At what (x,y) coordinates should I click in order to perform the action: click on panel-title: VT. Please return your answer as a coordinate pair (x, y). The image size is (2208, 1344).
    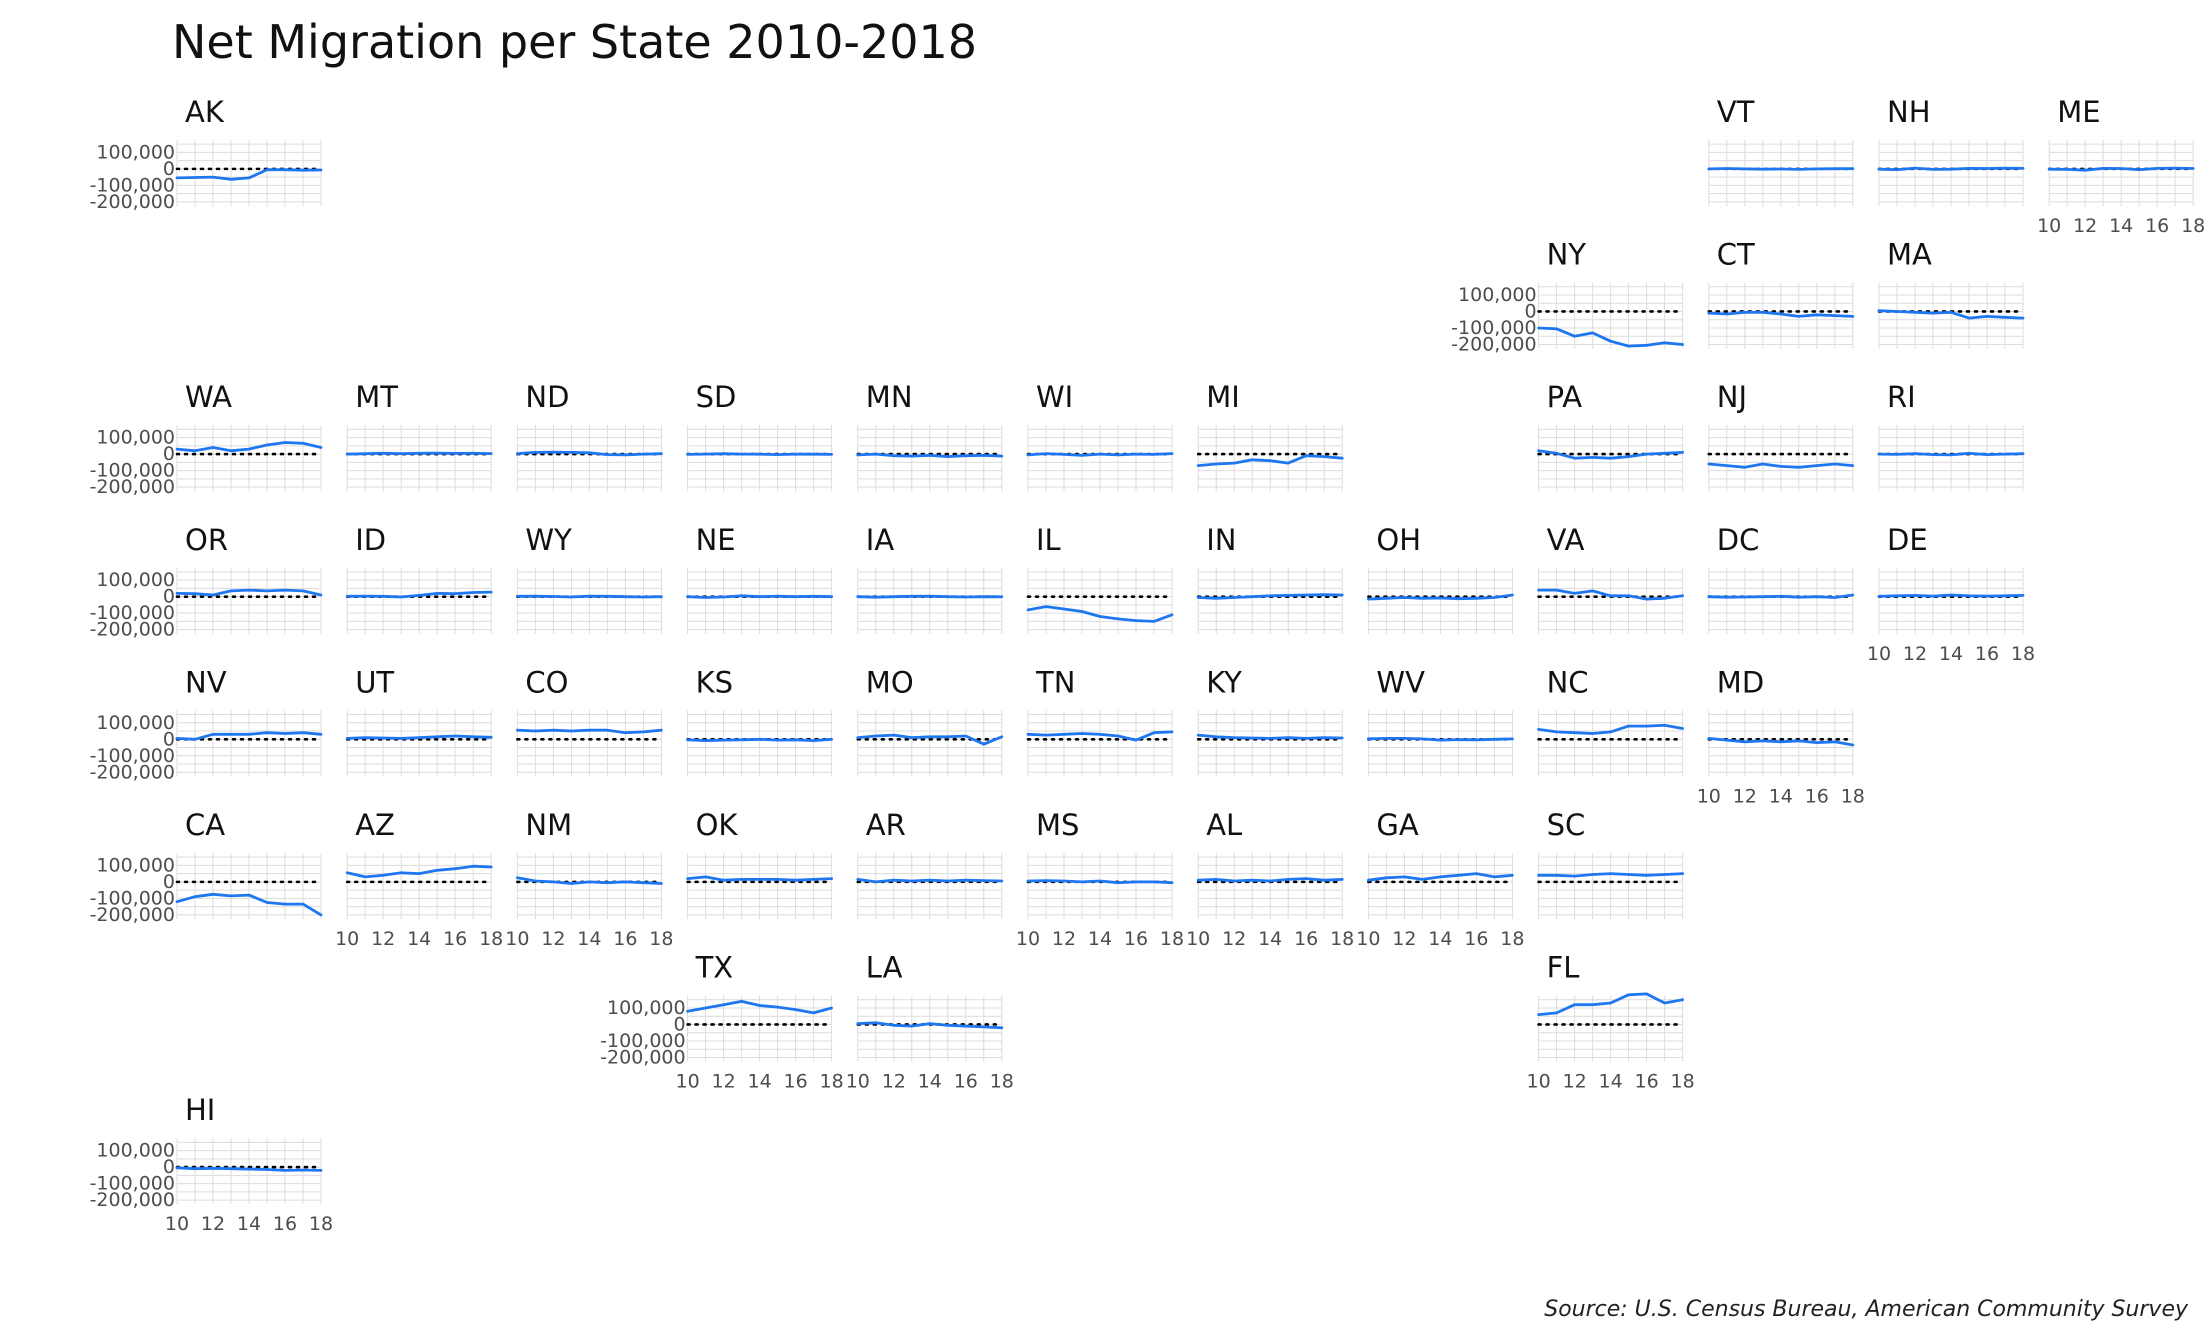
    Looking at the image, I should click on (1736, 112).